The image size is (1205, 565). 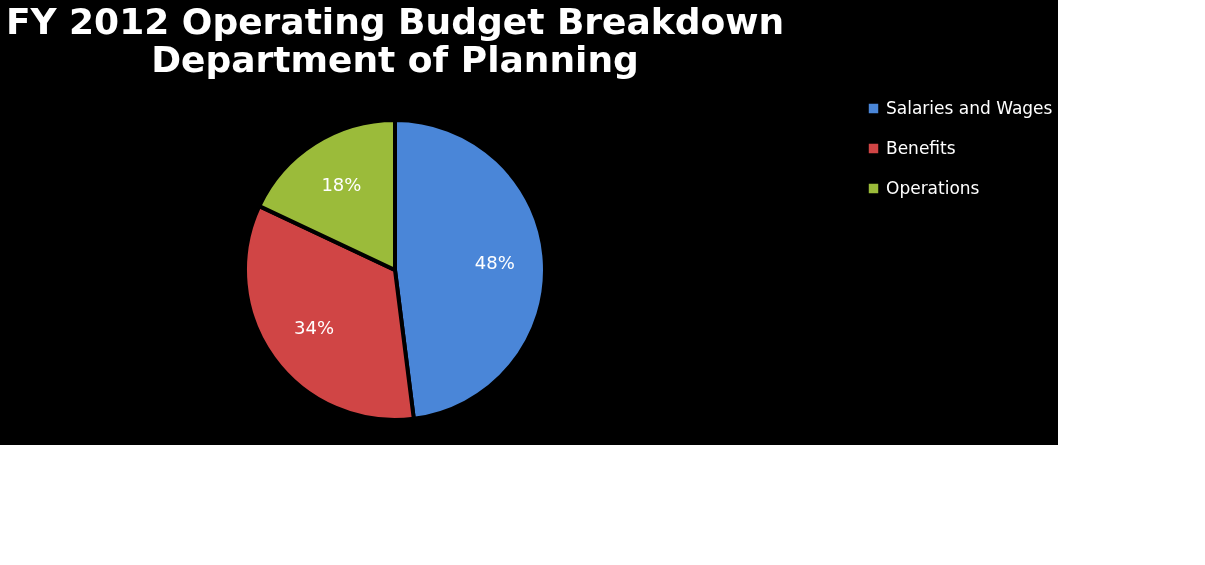 What do you see at coordinates (341, 184) in the screenshot?
I see `data-label: 18%` at bounding box center [341, 184].